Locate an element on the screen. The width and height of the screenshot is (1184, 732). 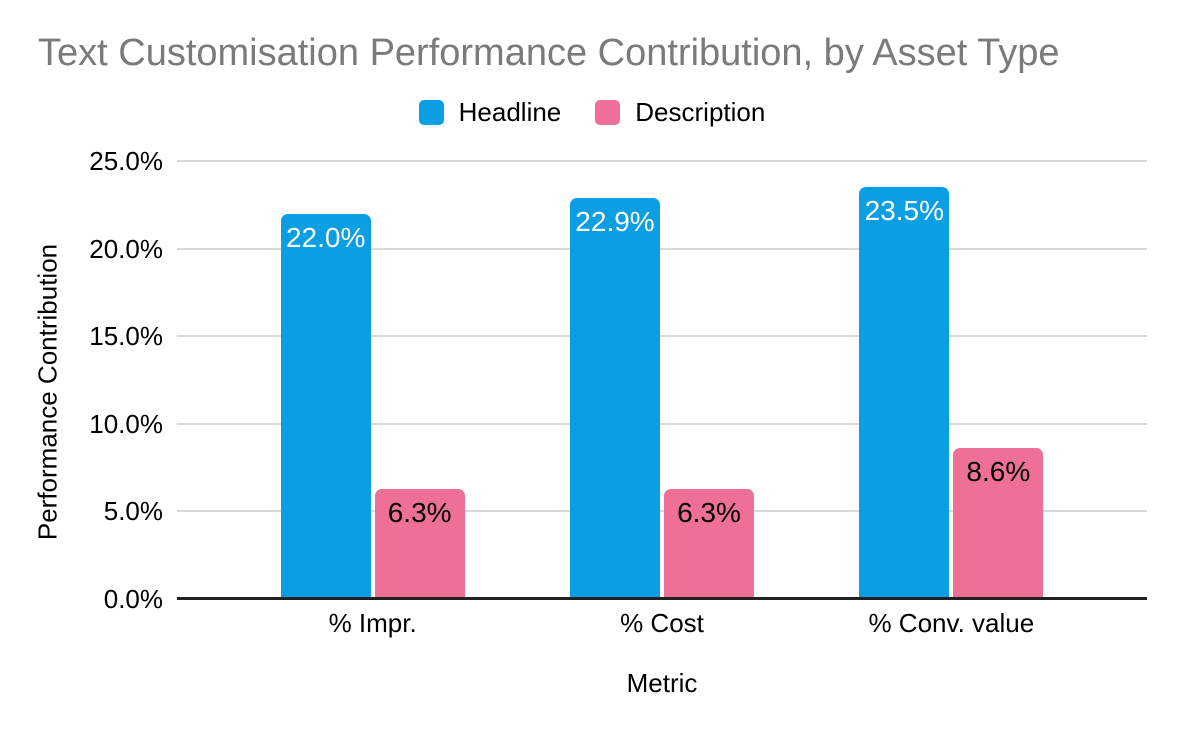
y-tick-label: 15.0% is located at coordinates (126, 336).